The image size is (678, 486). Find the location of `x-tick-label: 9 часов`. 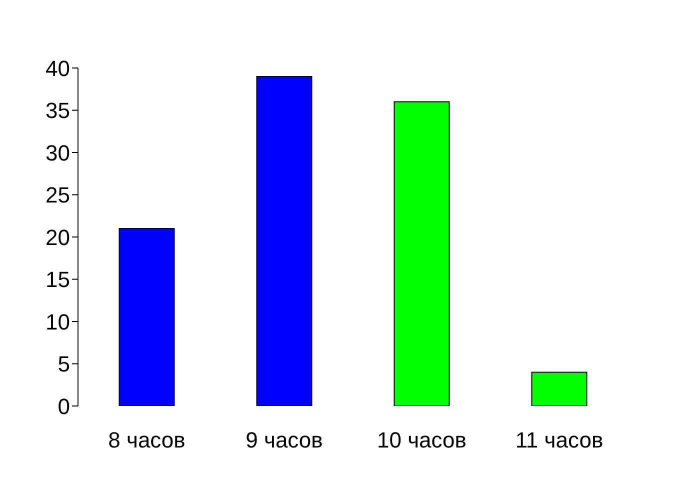

x-tick-label: 9 часов is located at coordinates (284, 440).